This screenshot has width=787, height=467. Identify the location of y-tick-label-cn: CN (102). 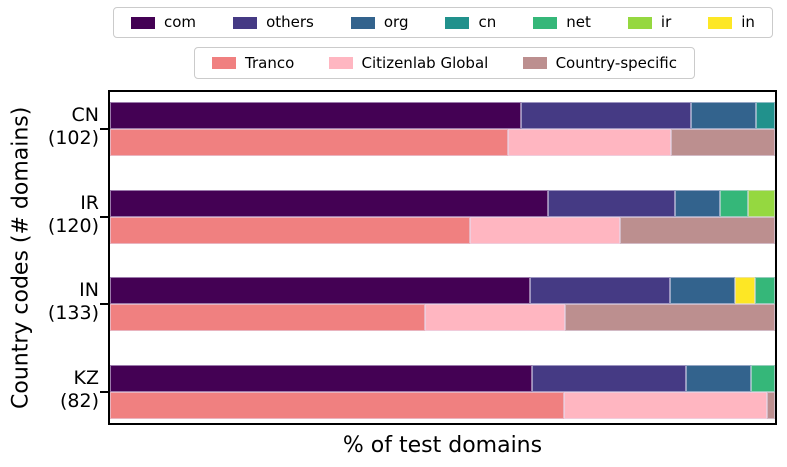
(49, 127).